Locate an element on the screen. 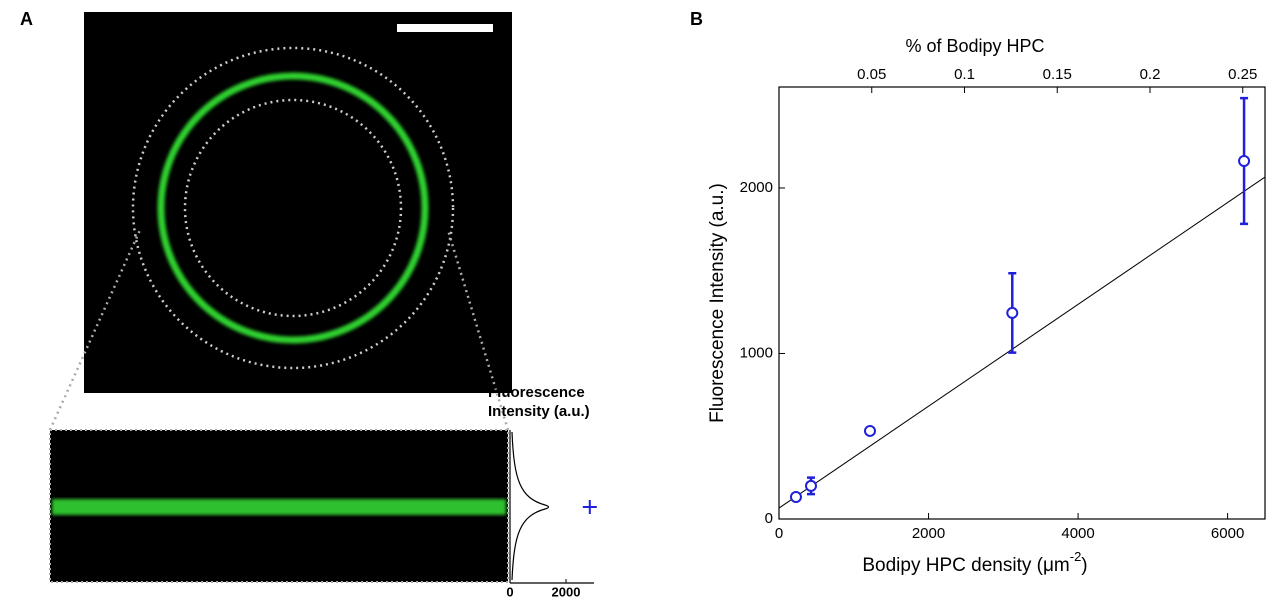 The image size is (1273, 601). x-axis-label: Bodipy HPC density (μm-2) is located at coordinates (974, 562).